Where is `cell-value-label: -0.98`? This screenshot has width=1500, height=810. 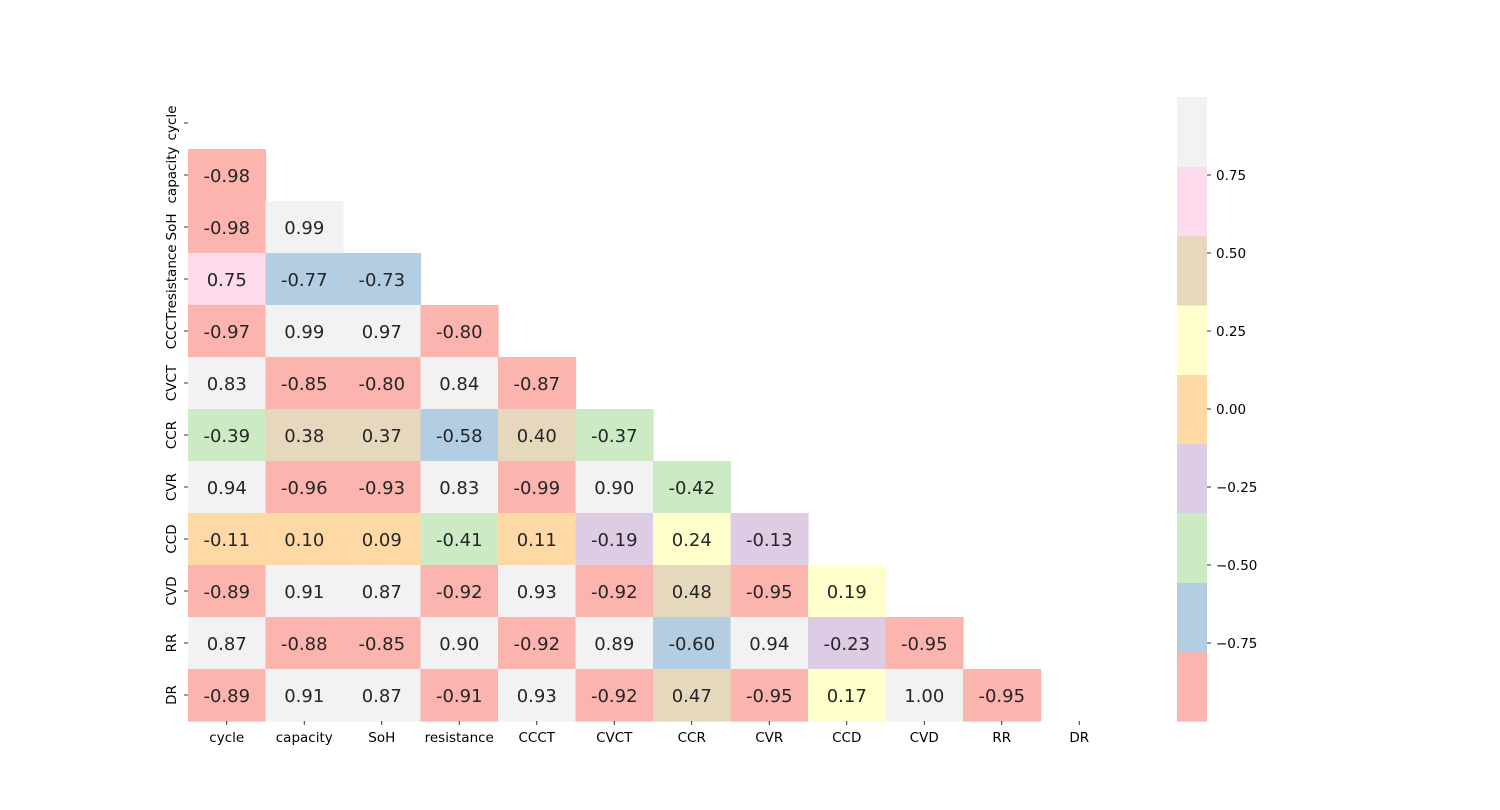 cell-value-label: -0.98 is located at coordinates (226, 228).